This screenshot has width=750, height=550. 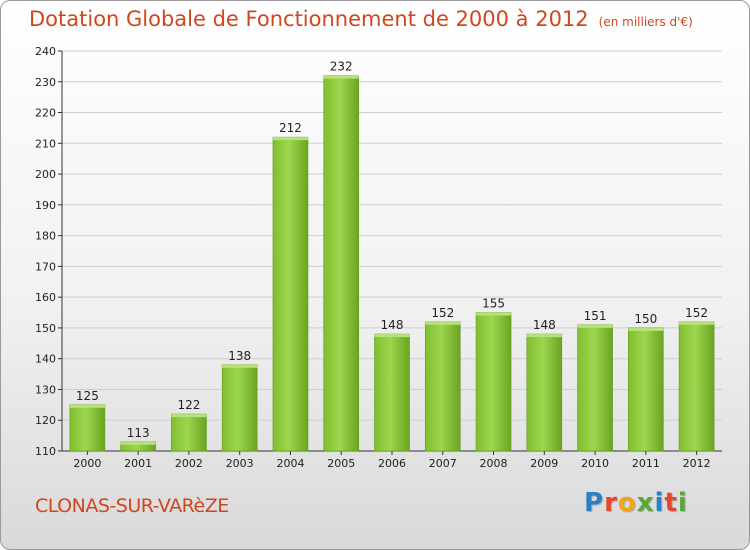 What do you see at coordinates (595, 316) in the screenshot?
I see `value-label: 151` at bounding box center [595, 316].